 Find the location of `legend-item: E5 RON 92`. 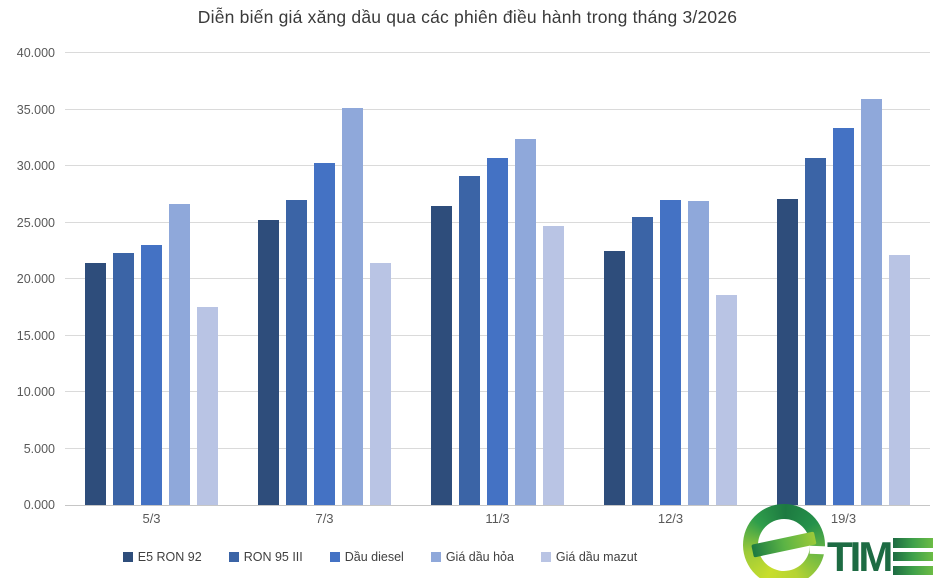

legend-item: E5 RON 92 is located at coordinates (162, 557).